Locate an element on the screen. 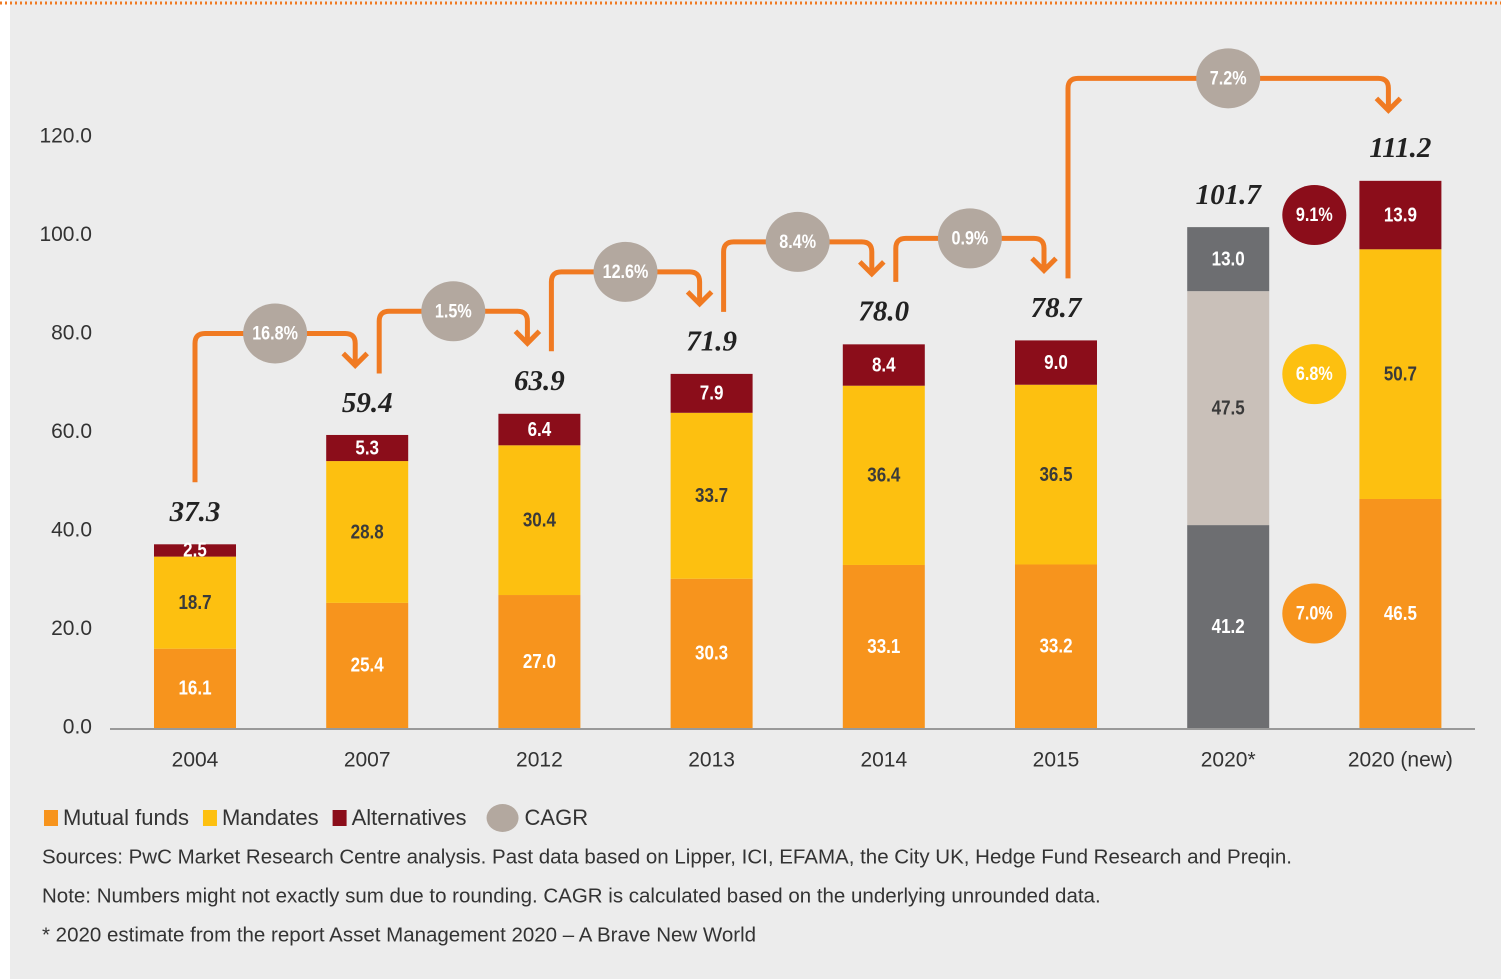  value-label: 7.9 is located at coordinates (712, 392).